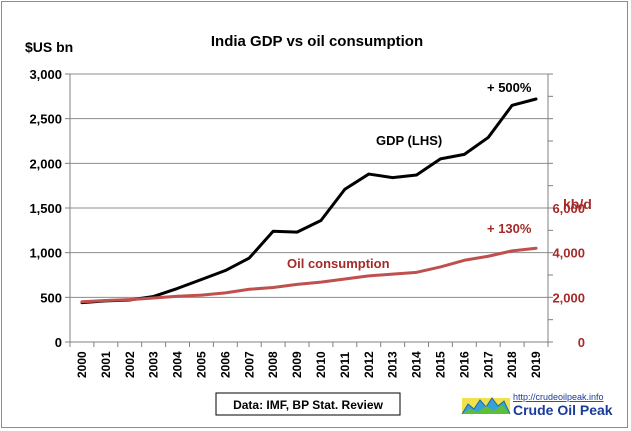 This screenshot has width=631, height=431. Describe the element at coordinates (273, 364) in the screenshot. I see `x-tick-label: 2008` at that location.